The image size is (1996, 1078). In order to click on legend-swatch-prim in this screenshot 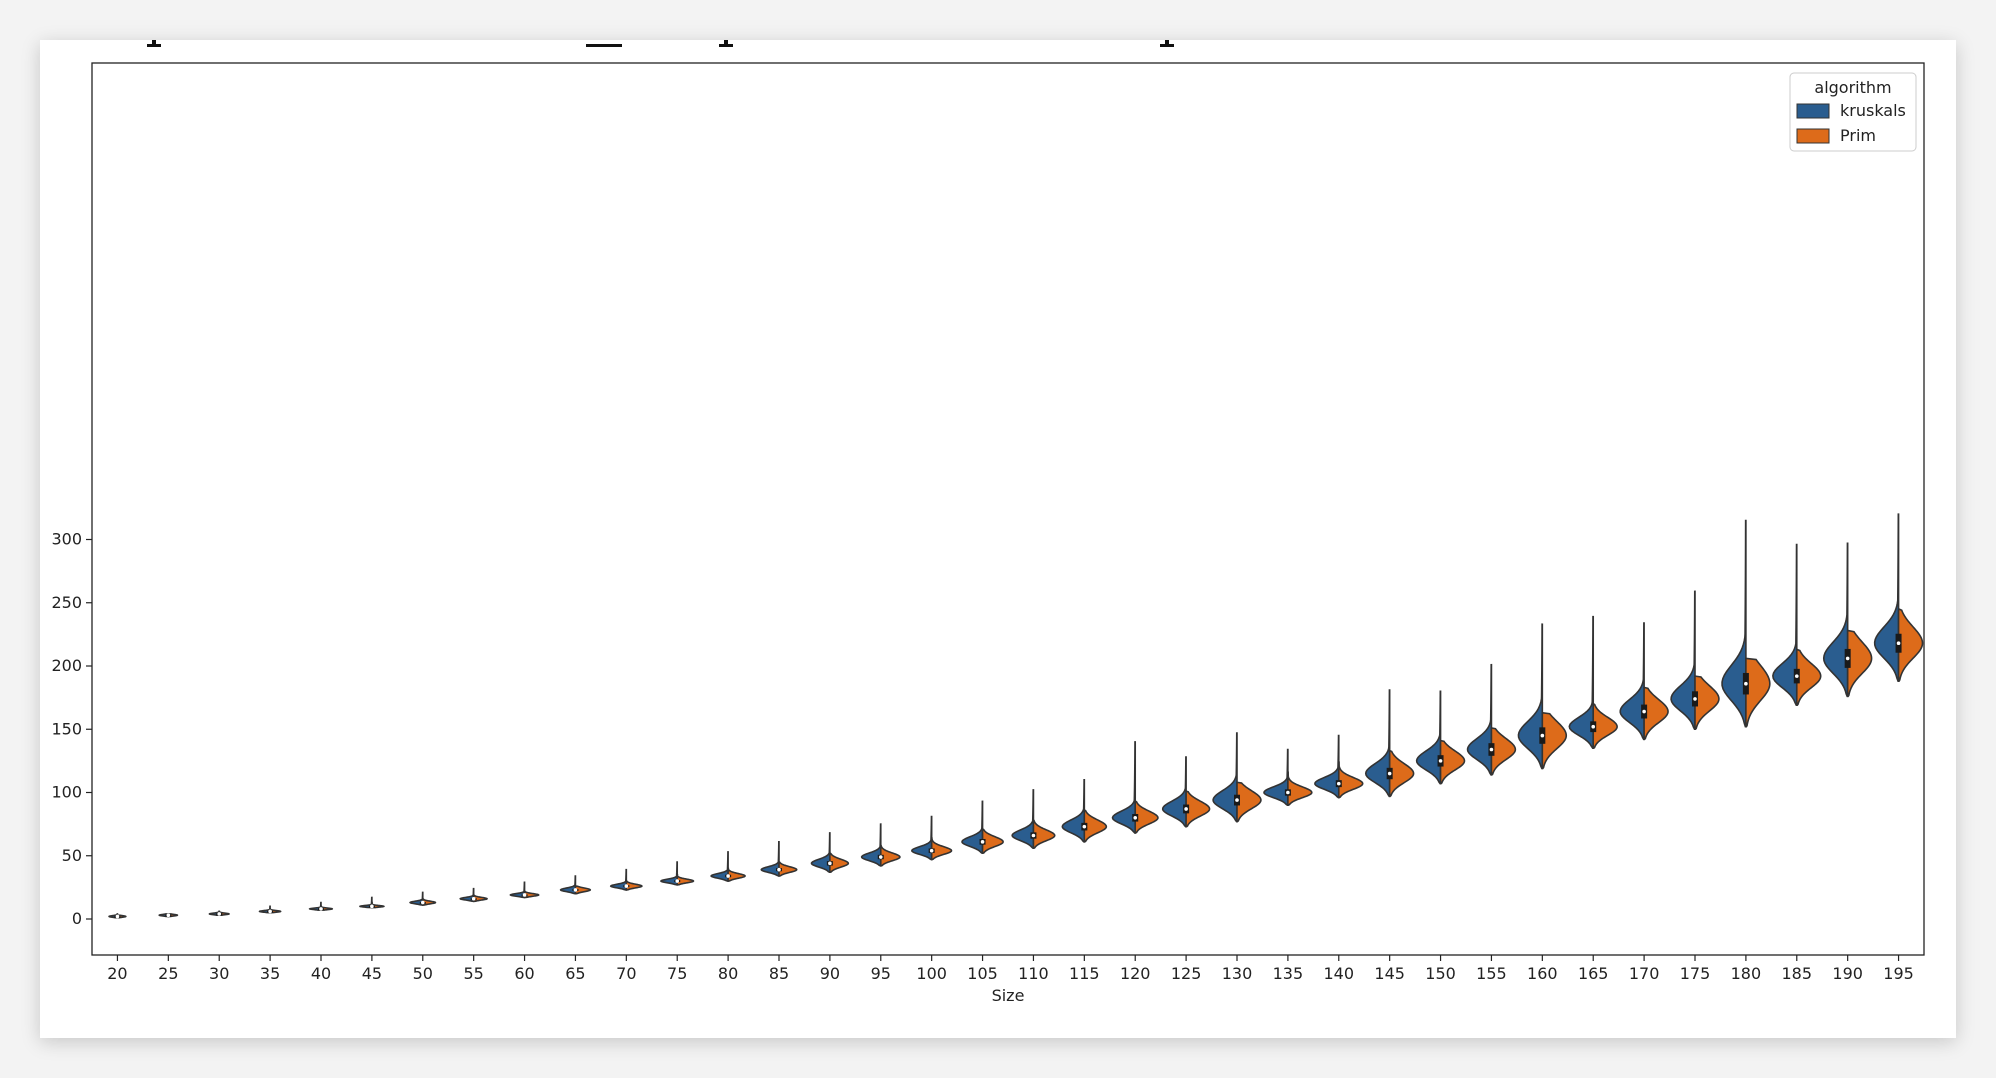, I will do `click(1813, 136)`.